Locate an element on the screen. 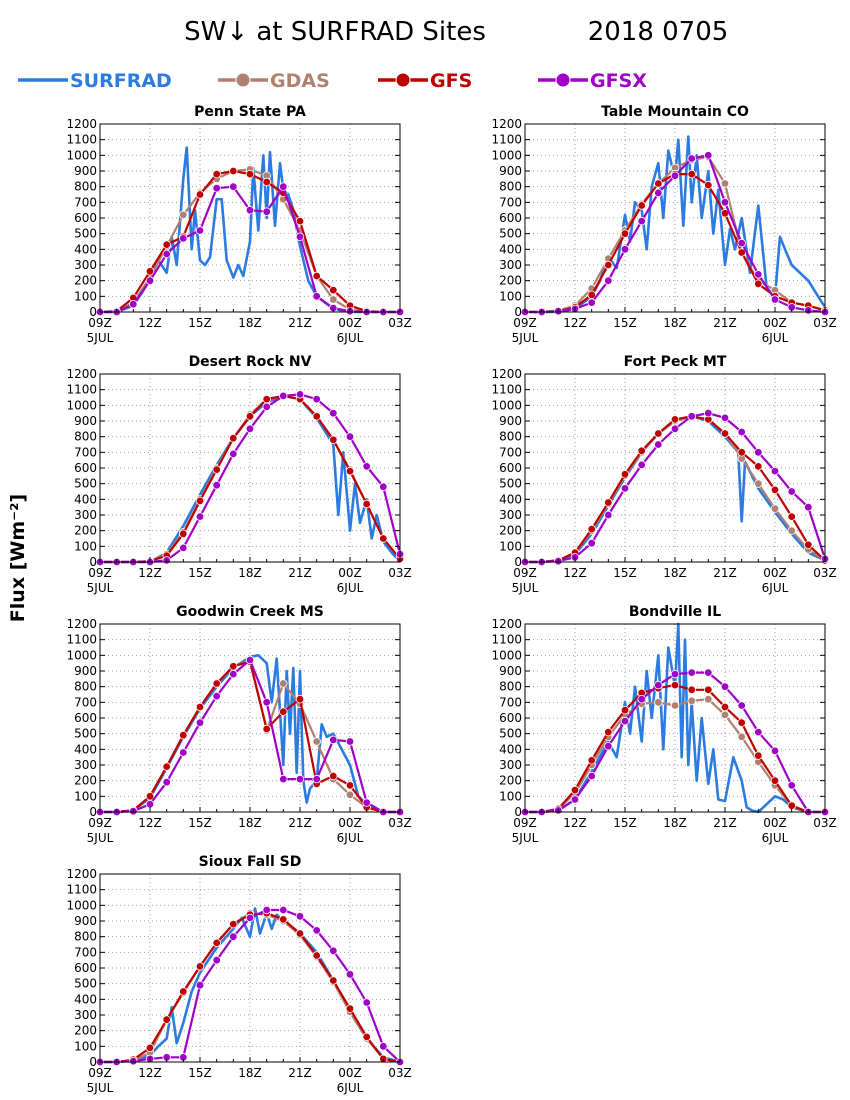 This screenshot has width=850, height=1100. y-tick-label: 500 is located at coordinates (85, 984).